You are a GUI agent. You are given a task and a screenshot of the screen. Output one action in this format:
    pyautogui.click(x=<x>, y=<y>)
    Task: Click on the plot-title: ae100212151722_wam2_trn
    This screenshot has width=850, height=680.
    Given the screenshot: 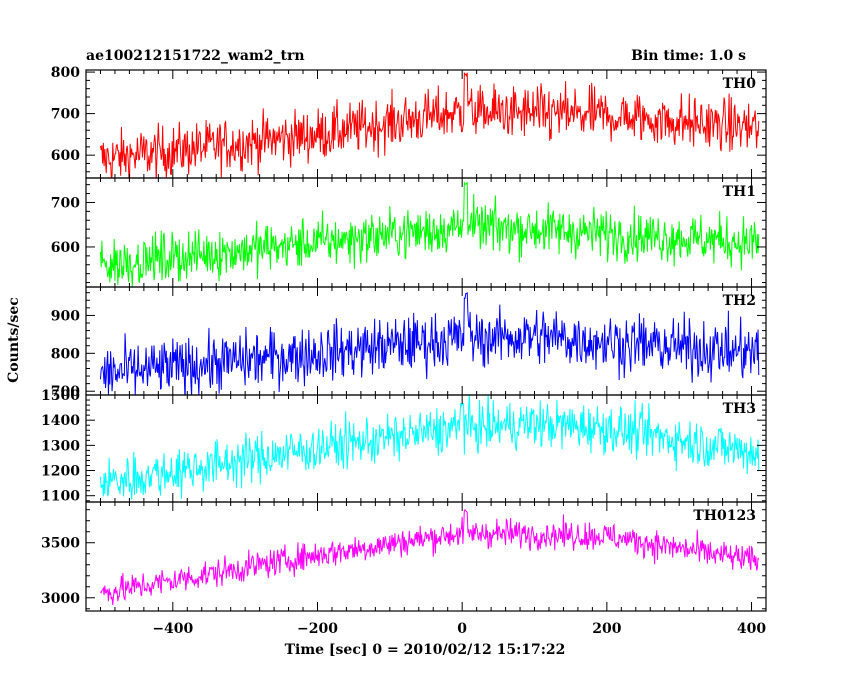 What is the action you would take?
    pyautogui.click(x=195, y=56)
    